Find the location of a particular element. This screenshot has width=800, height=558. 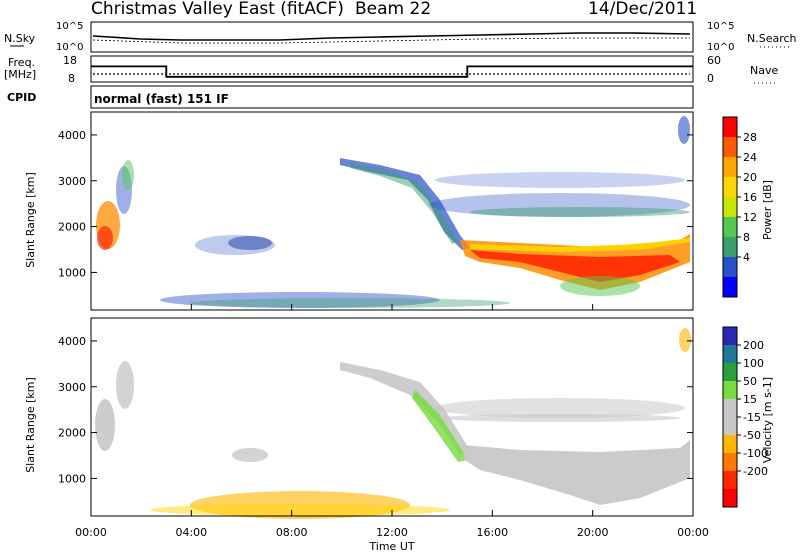

cpid-mode: normal (fast) 151 IF is located at coordinates (161, 99).